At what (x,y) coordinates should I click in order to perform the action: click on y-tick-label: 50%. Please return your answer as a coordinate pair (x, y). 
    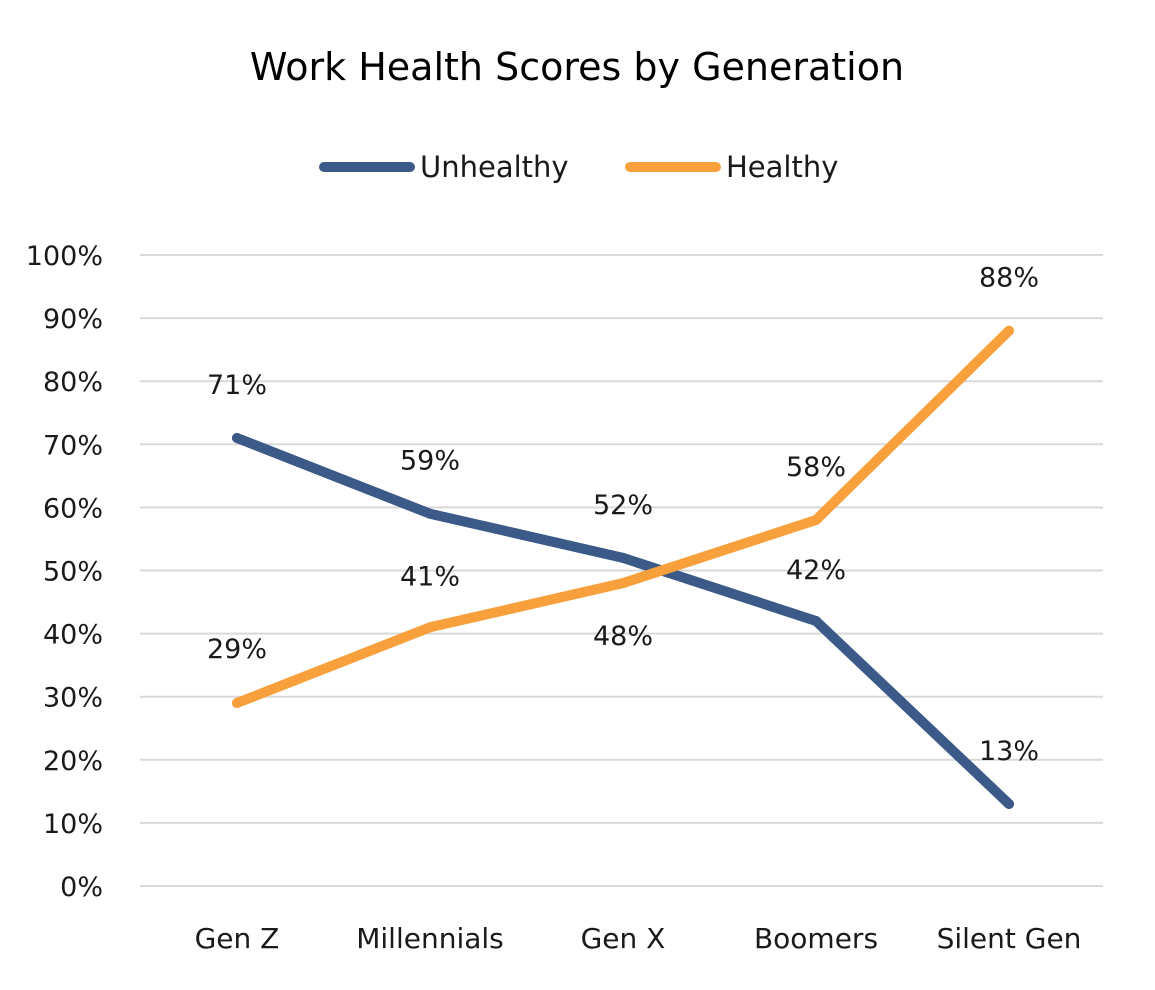
    Looking at the image, I should click on (73, 572).